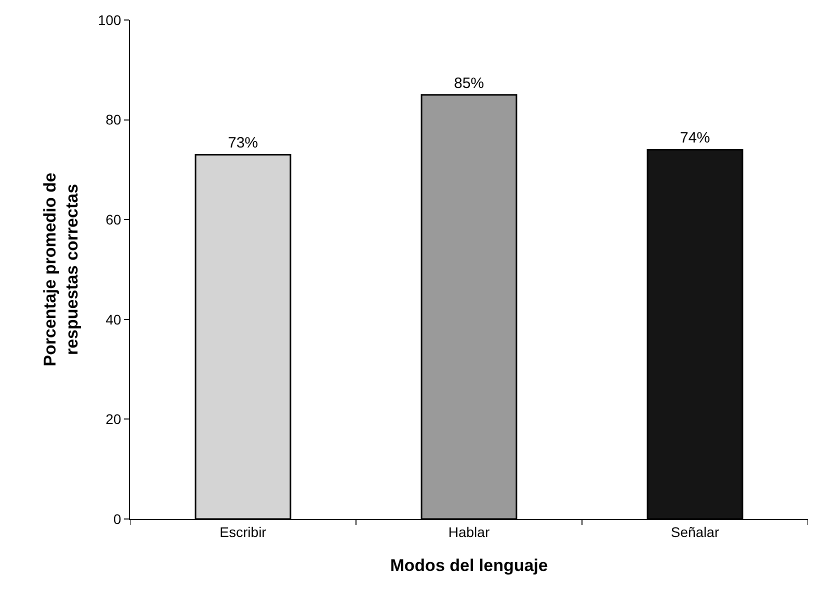  I want to click on y-axis-title: Porcentaje promedio de respuestas correctas, so click(61, 269).